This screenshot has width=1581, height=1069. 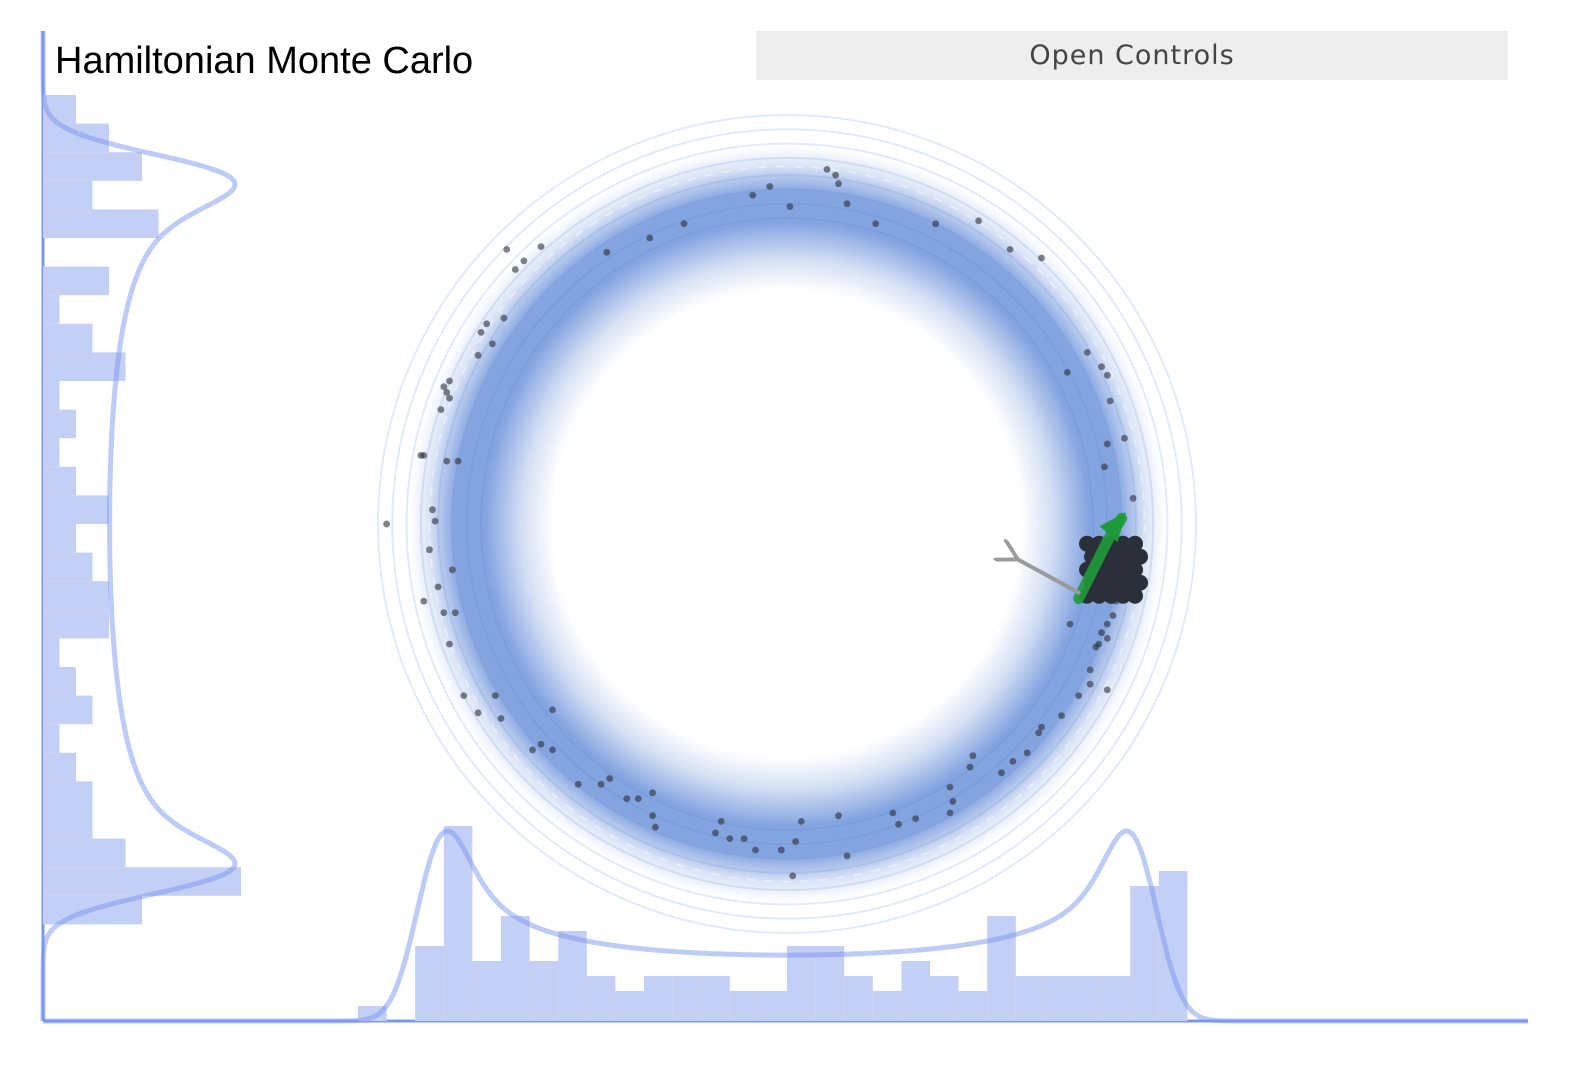 What do you see at coordinates (1132, 55) in the screenshot?
I see `open-controls-button: Open Controls` at bounding box center [1132, 55].